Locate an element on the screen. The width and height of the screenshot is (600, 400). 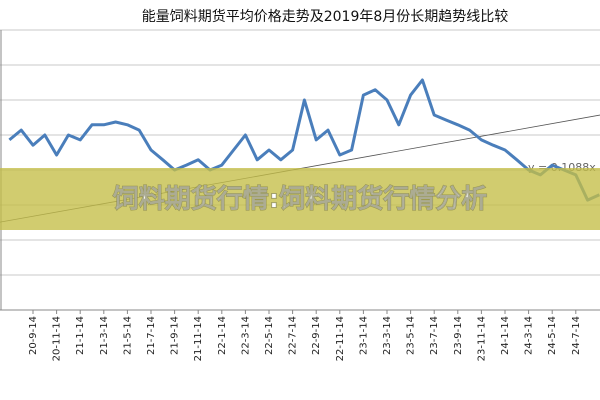
x-tick-label: 22-1-14 is located at coordinates (222, 335).